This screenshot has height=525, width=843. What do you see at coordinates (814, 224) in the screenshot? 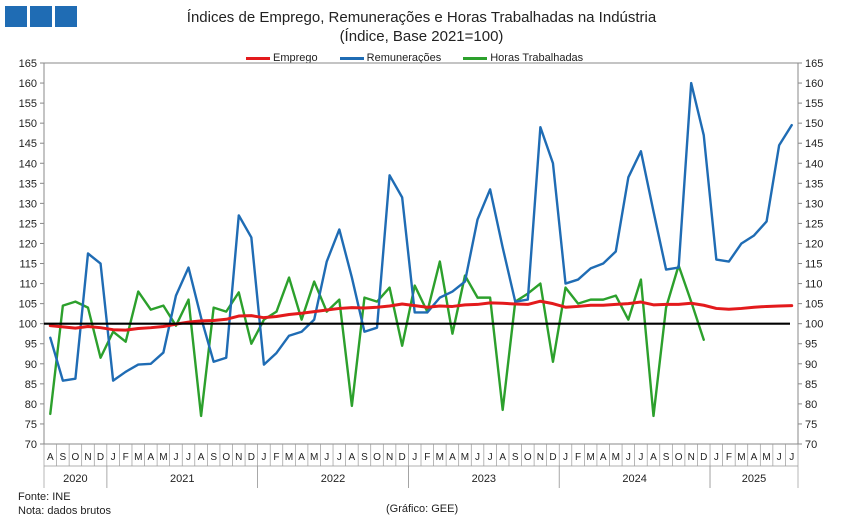
I see `y-tick-label-right: 125` at bounding box center [814, 224].